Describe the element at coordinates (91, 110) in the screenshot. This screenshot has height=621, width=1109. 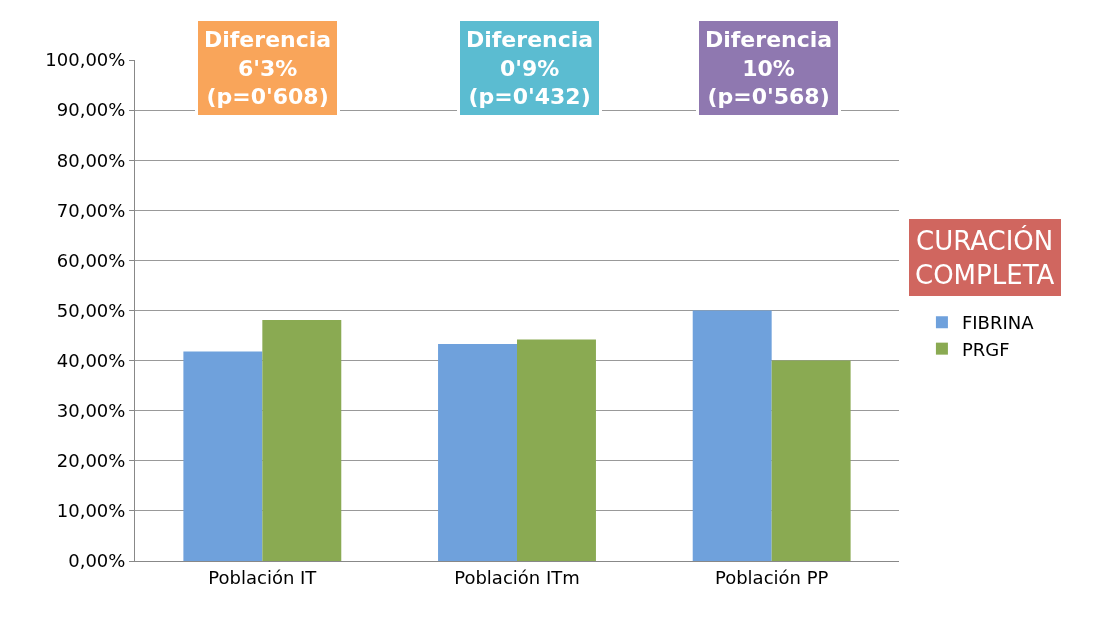
I see `y-tick-label: 90,00%` at that location.